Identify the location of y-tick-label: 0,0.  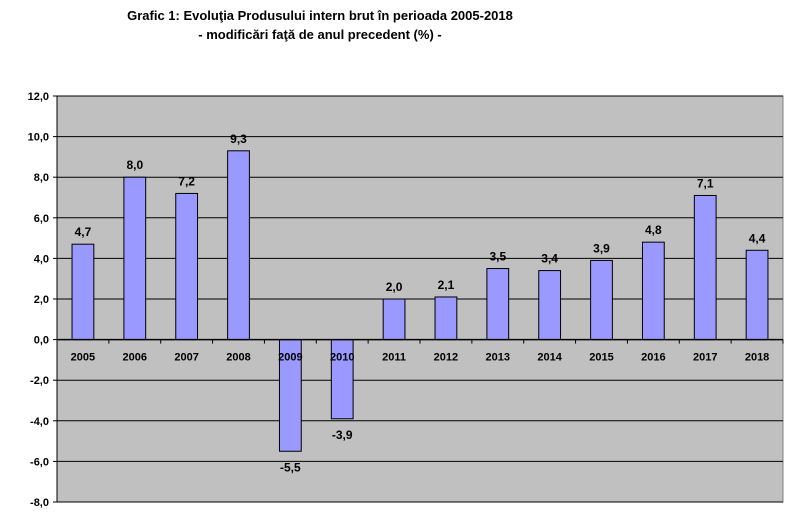
(41, 341).